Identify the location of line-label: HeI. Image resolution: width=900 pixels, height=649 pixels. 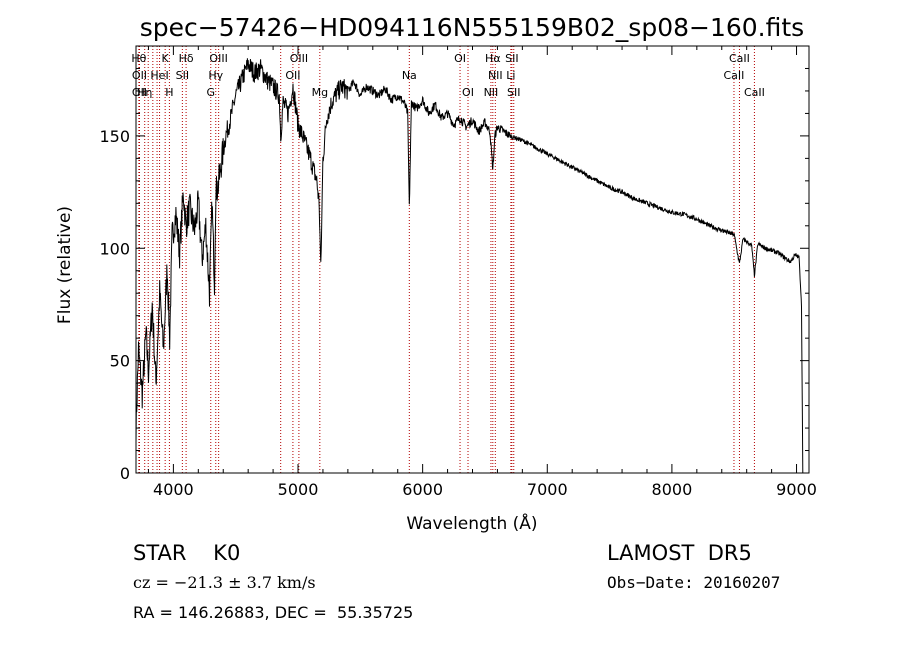
(159, 75).